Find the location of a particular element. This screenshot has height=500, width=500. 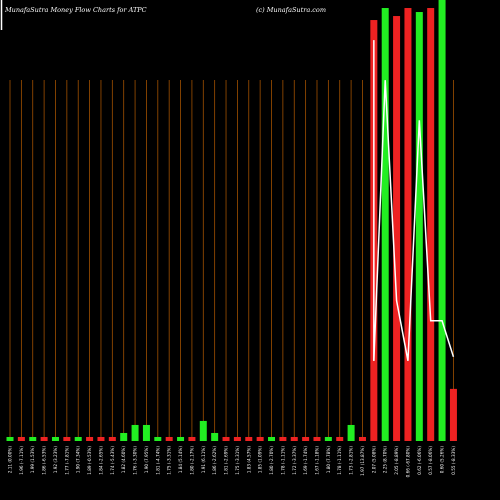

x-tick-label: 1.91 (6.11%) is located at coordinates (203, 460).